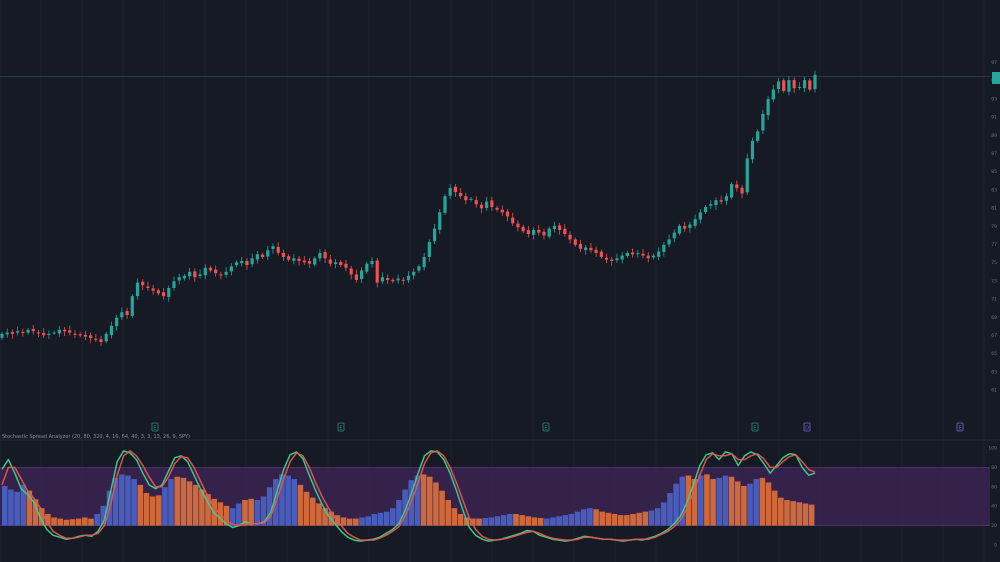 The image size is (1000, 562). What do you see at coordinates (994, 154) in the screenshot?
I see `price-tick-label: 87` at bounding box center [994, 154].